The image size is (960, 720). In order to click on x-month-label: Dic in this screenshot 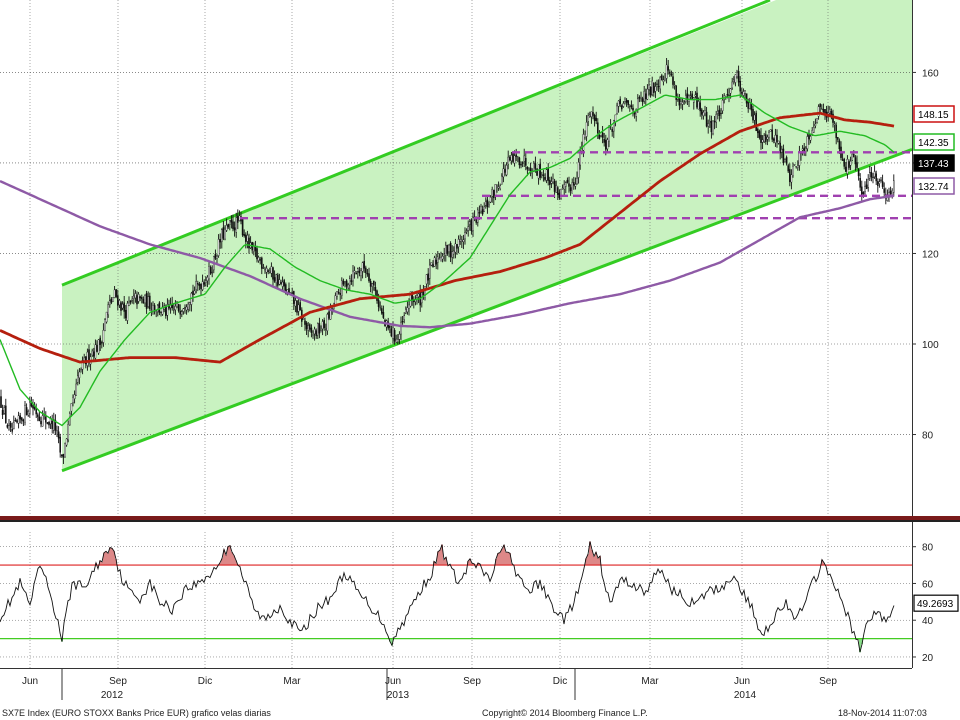, I will do `click(560, 681)`.